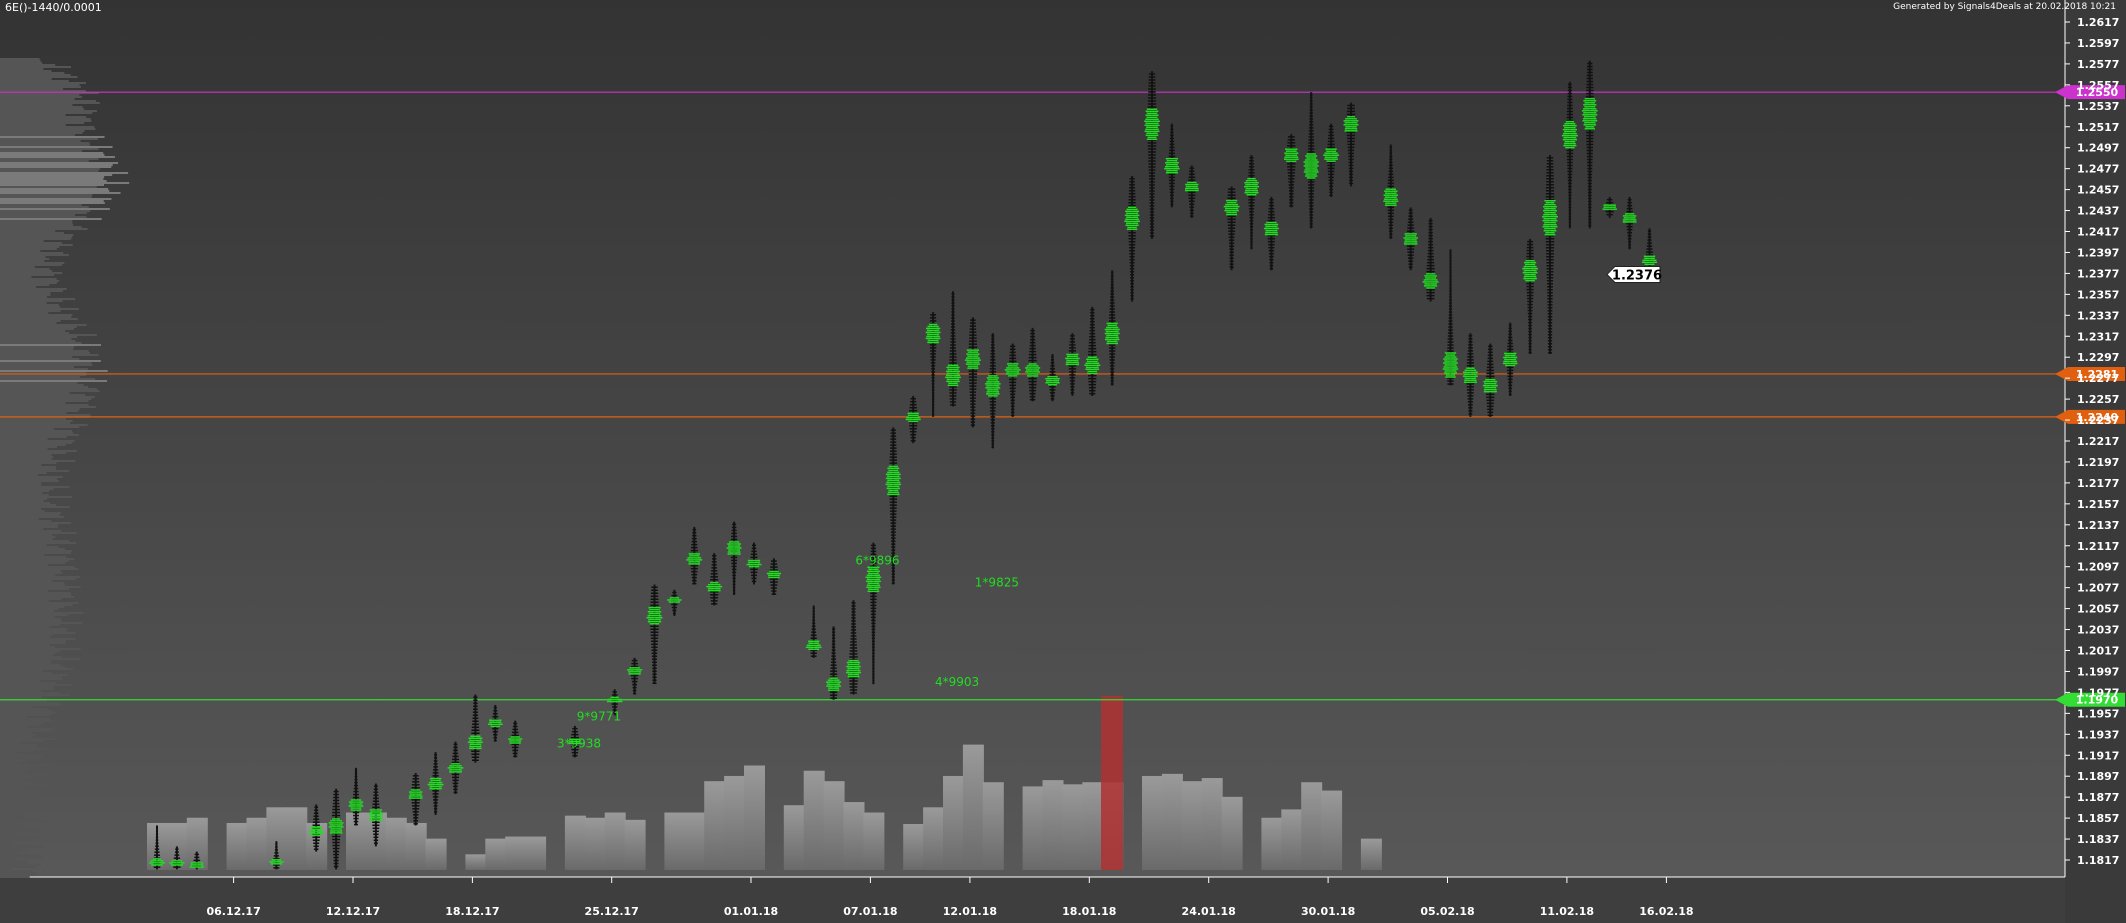  I want to click on price-tick-label: 1.2537, so click(2098, 106).